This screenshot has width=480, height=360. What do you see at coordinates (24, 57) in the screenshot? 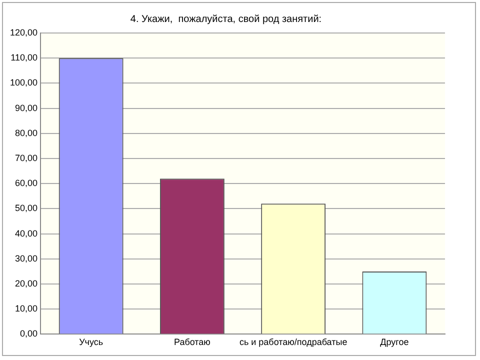
I see `y-tick-label: 110,00` at bounding box center [24, 57].